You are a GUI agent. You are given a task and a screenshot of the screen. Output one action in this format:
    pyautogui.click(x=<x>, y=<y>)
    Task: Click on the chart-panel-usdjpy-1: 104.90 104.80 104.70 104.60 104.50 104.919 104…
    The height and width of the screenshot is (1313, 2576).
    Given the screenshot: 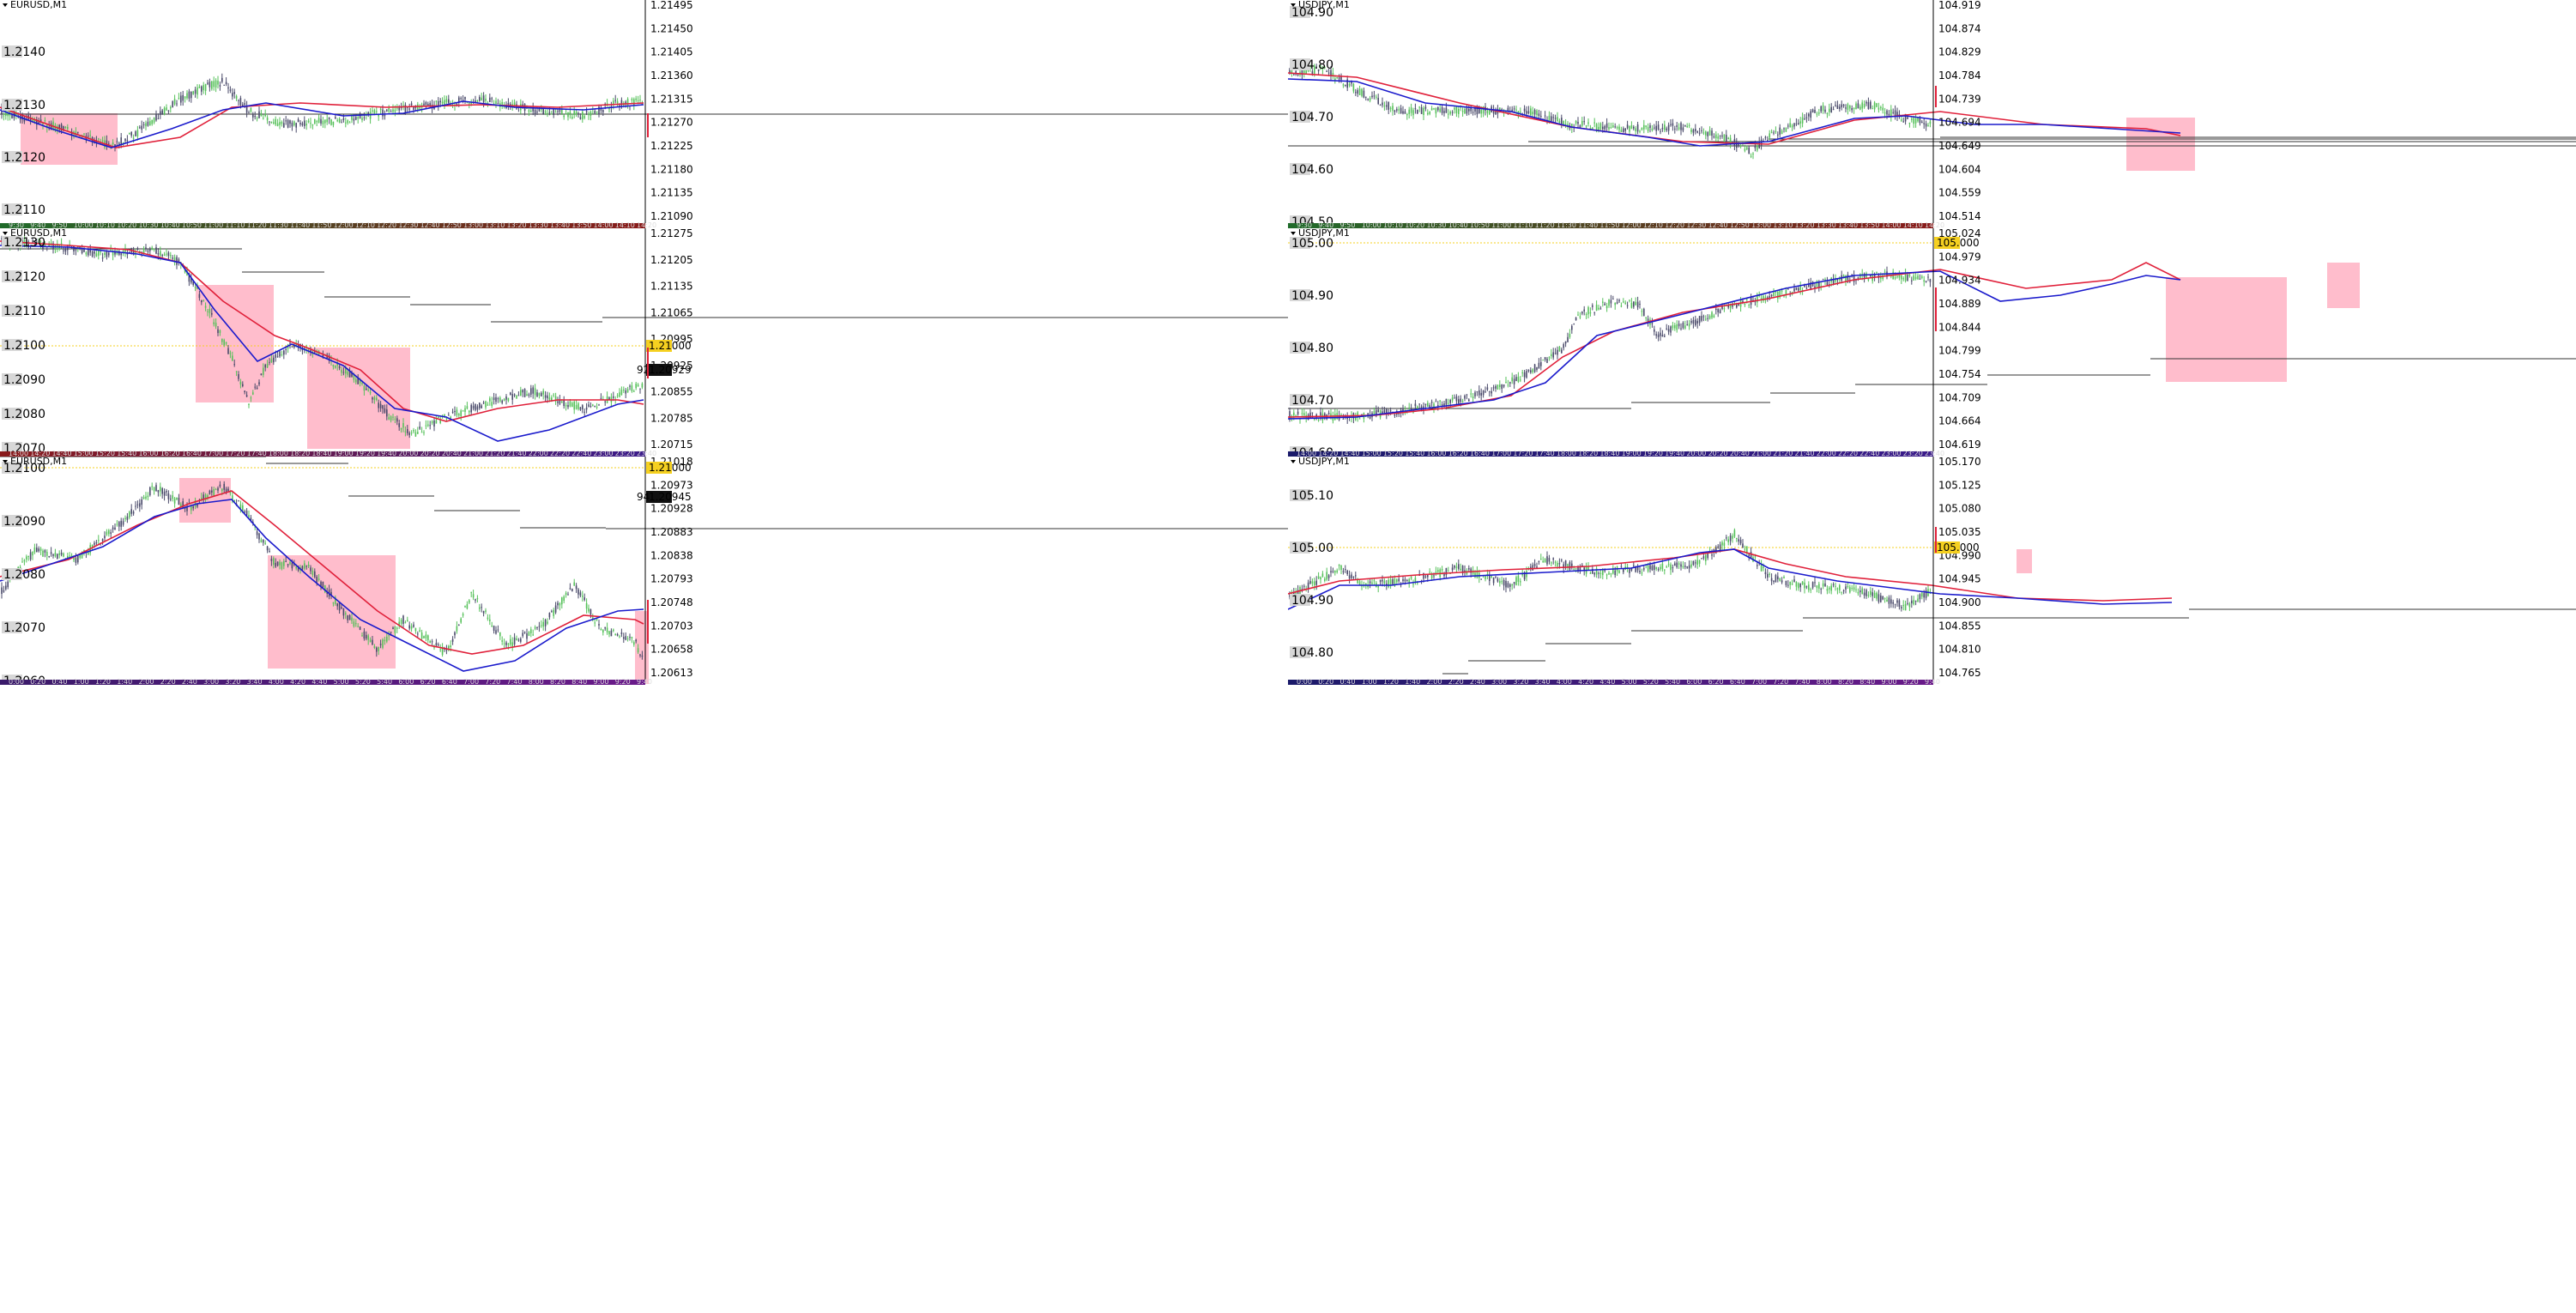 What is the action you would take?
    pyautogui.click(x=1932, y=114)
    